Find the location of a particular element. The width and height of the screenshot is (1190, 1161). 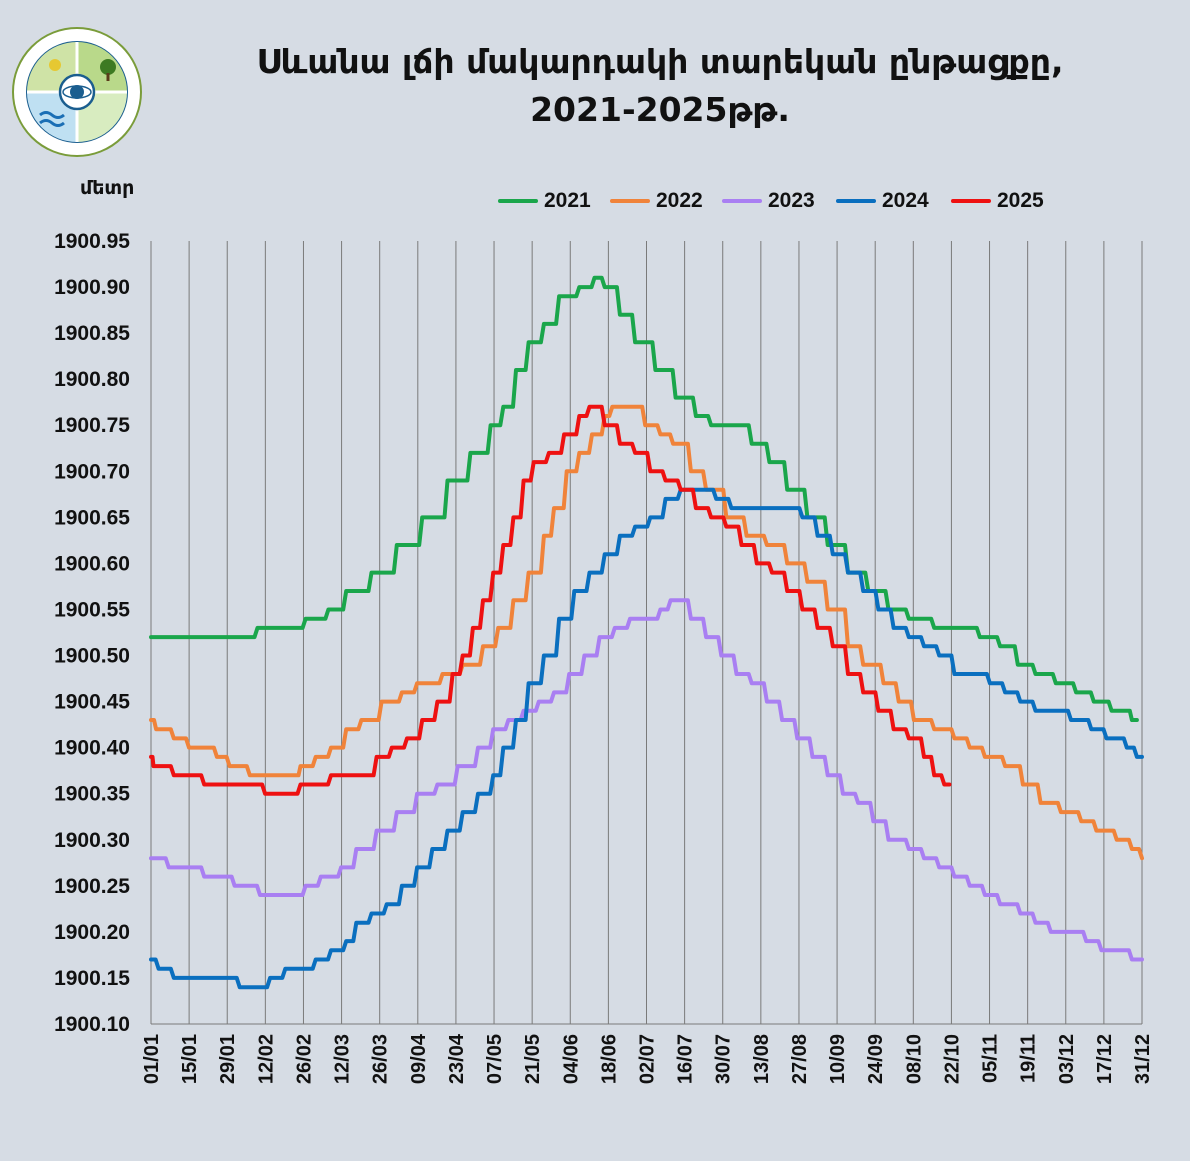

y-tick-label: 1900.70 is located at coordinates (92, 471).